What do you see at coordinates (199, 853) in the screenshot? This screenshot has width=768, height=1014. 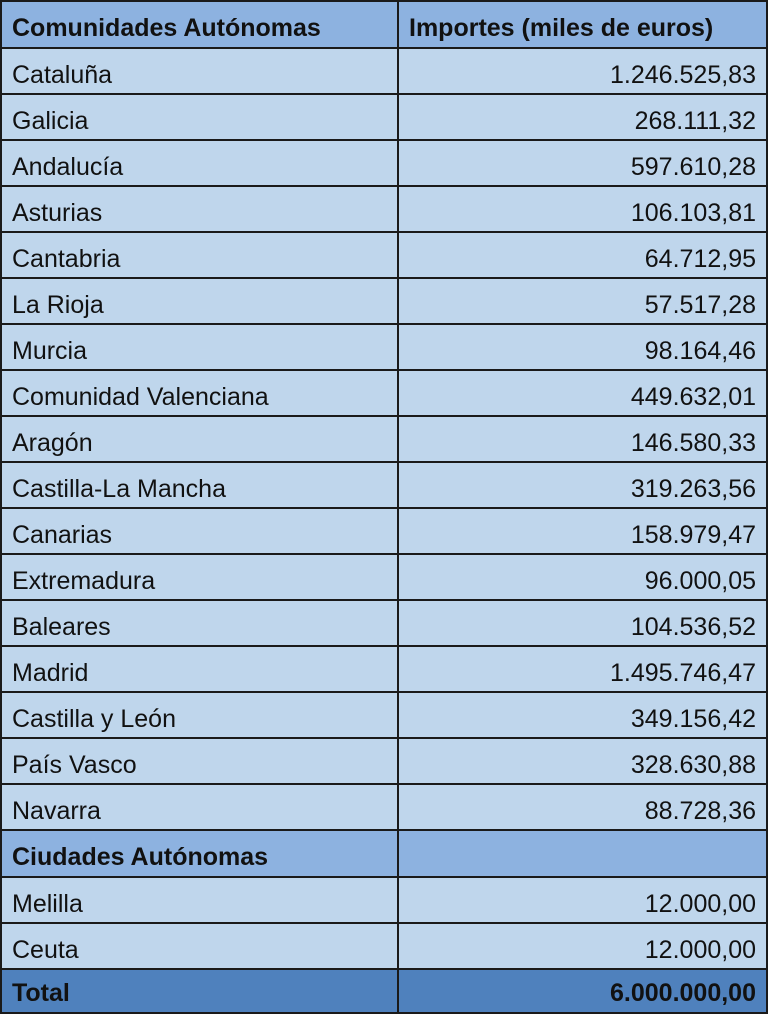 I see `section-header-label: Ciudades Autónomas` at bounding box center [199, 853].